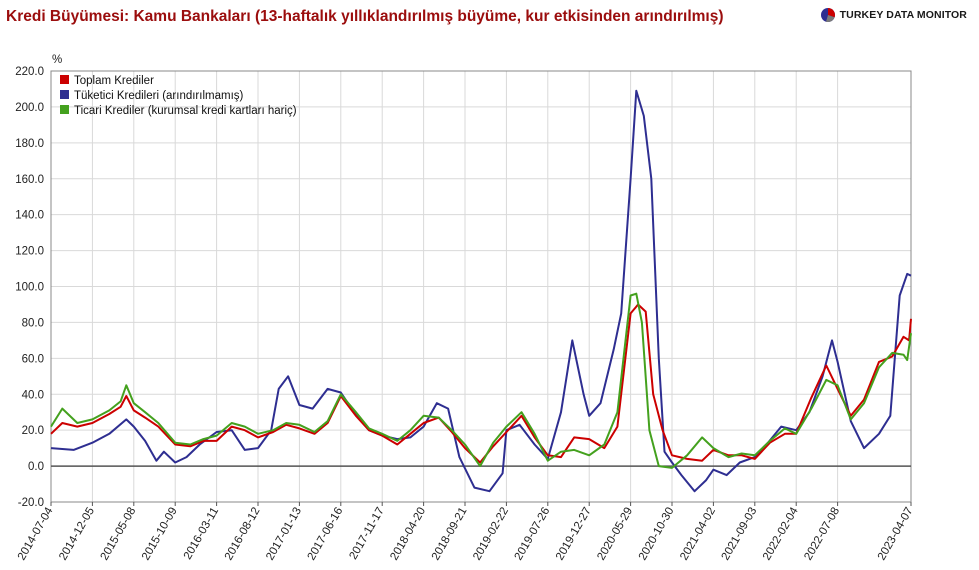 This screenshot has width=979, height=570. Describe the element at coordinates (326, 534) in the screenshot. I see `x-tick-label: 2017-06-16` at that location.